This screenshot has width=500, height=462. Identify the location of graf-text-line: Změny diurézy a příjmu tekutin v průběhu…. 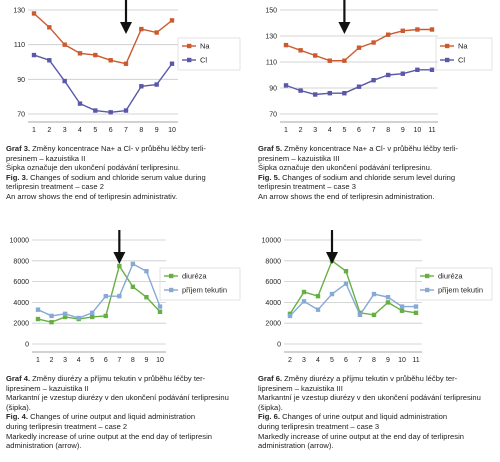
(370, 378).